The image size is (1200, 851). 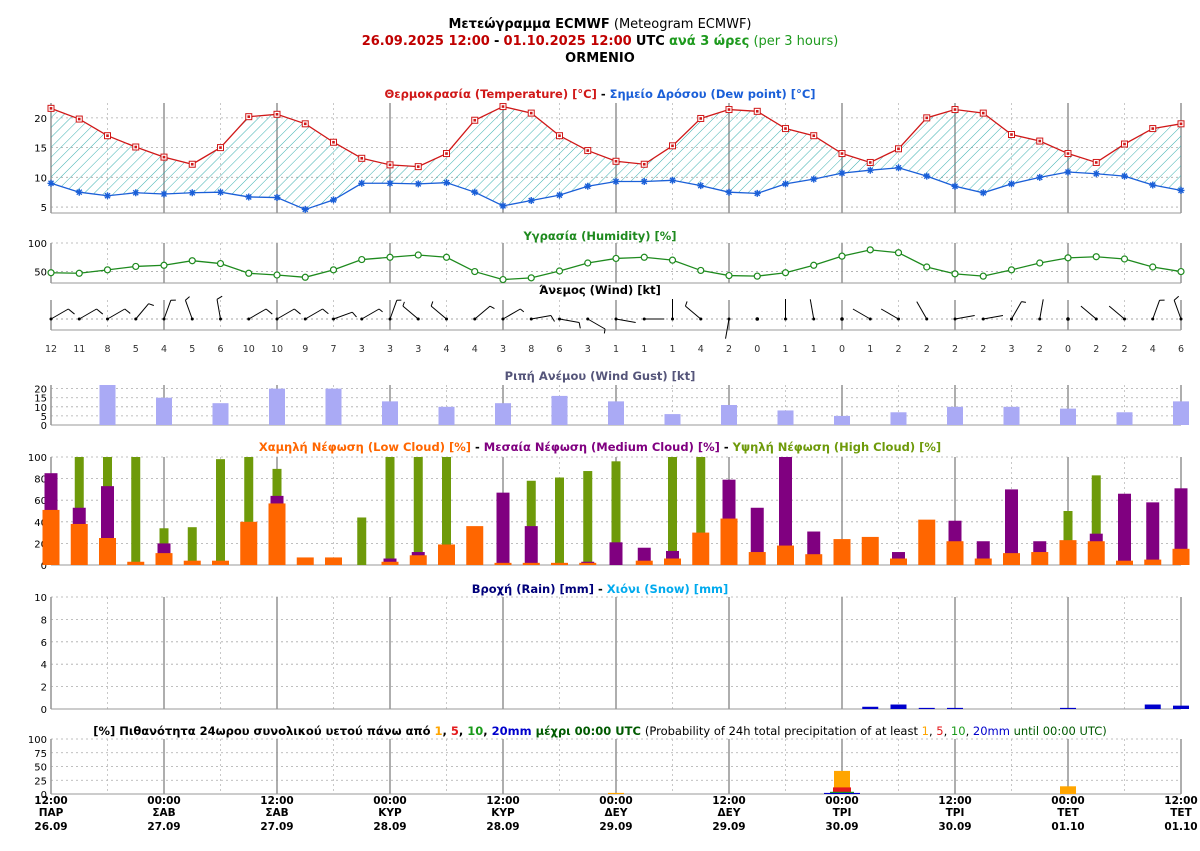 I want to click on x-axis-date-label: 28.09, so click(x=389, y=827).